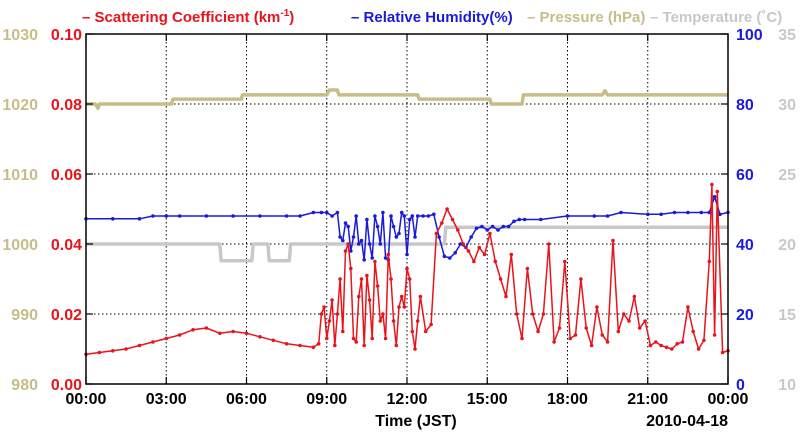 This screenshot has height=434, width=800. Describe the element at coordinates (745, 315) in the screenshot. I see `humidity-tick-label: 20` at that location.